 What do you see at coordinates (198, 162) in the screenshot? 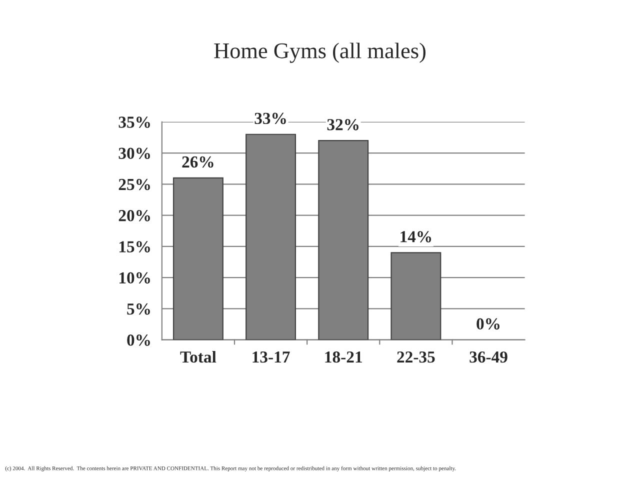
I see `data-label: 26%` at bounding box center [198, 162].